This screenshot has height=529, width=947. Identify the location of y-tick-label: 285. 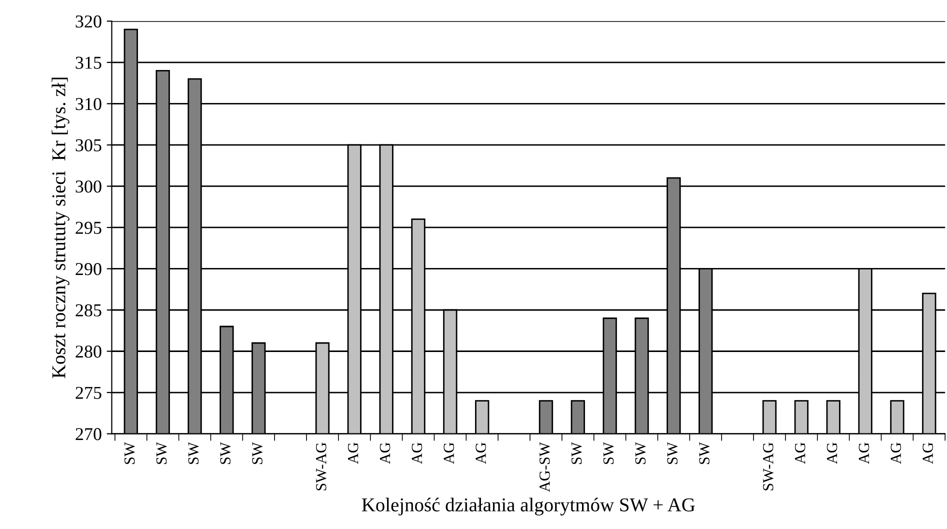
(89, 310).